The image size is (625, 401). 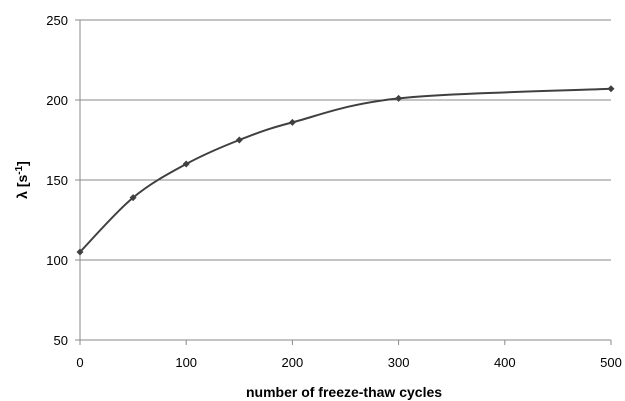 I want to click on y-tick-label: 200, so click(x=57, y=100).